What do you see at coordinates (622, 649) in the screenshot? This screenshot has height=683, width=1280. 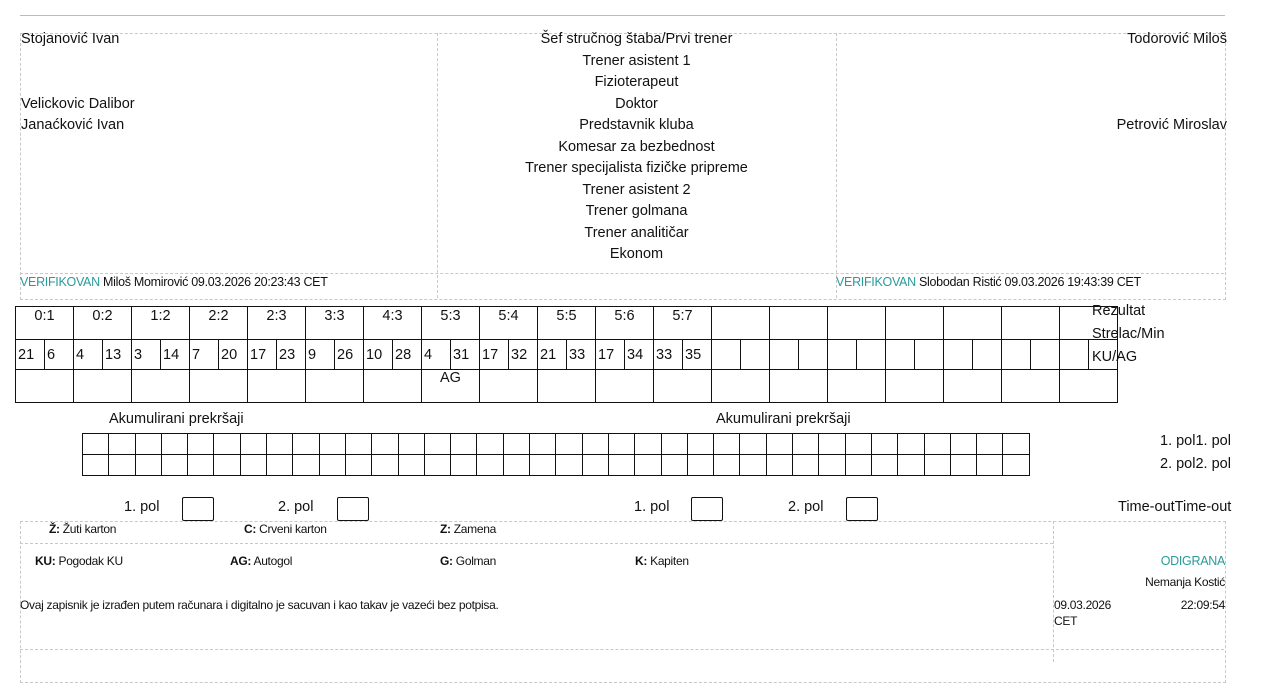 I see `row-divider` at bounding box center [622, 649].